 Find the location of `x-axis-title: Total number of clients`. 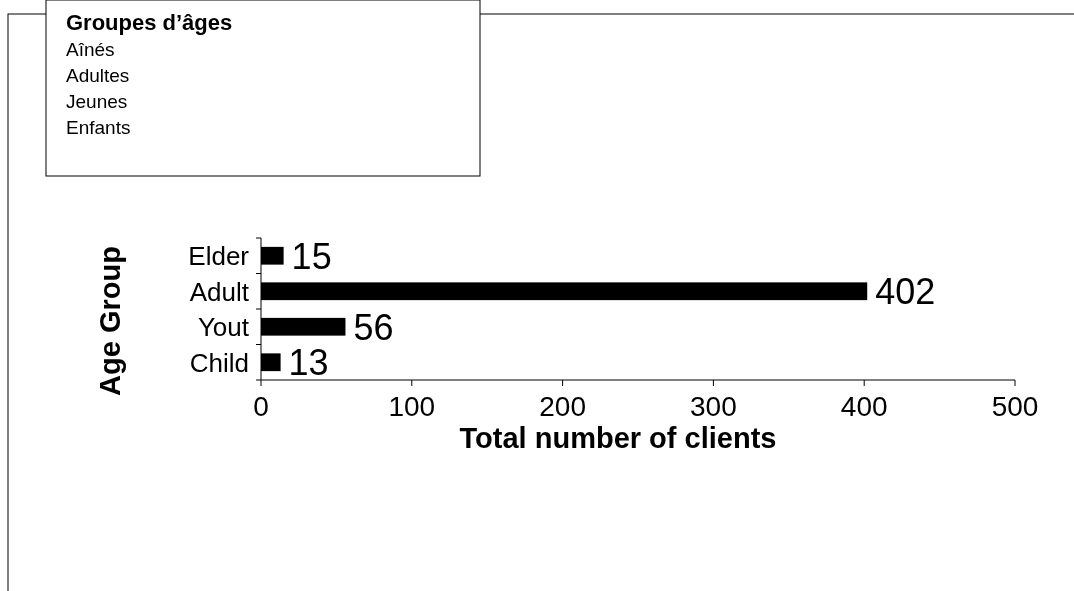

x-axis-title: Total number of clients is located at coordinates (618, 438).